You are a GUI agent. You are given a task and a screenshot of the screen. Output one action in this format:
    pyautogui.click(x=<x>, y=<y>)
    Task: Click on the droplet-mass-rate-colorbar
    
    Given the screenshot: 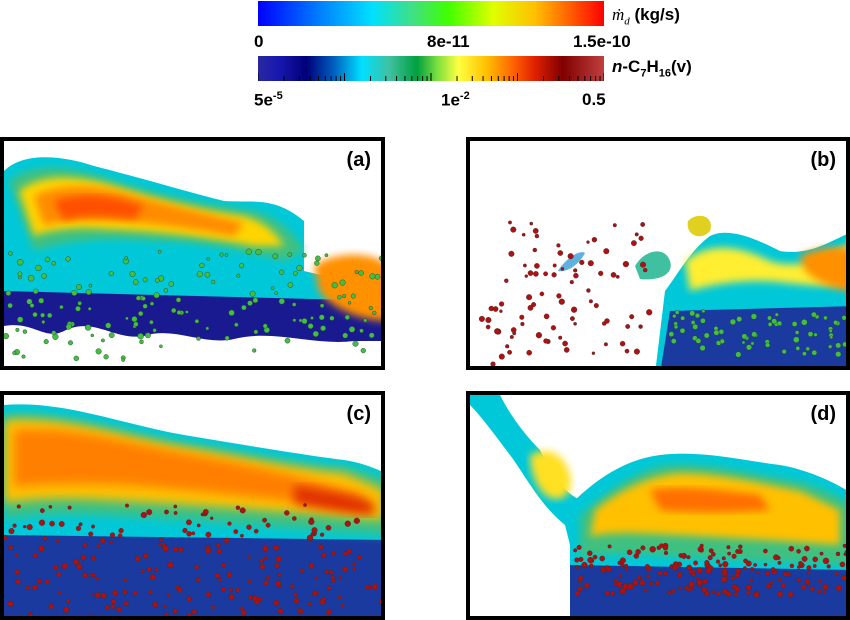 What is the action you would take?
    pyautogui.click(x=431, y=13)
    